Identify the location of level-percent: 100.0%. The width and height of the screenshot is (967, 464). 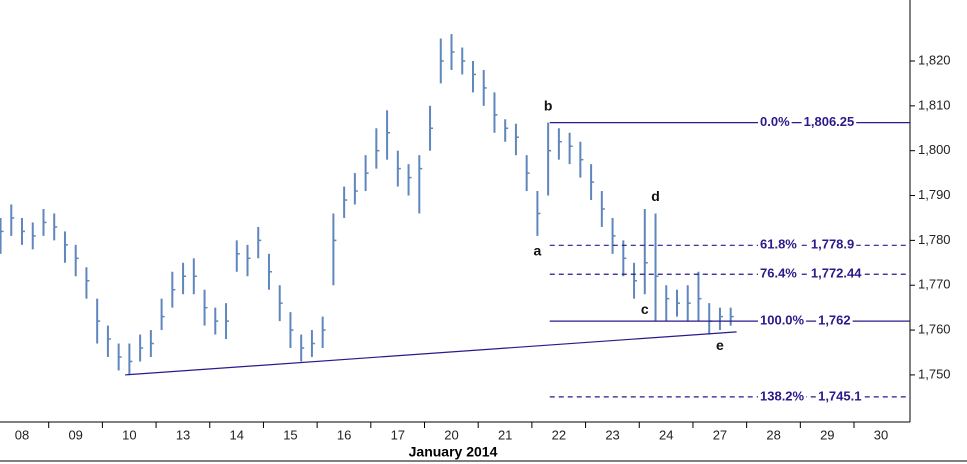
(782, 320).